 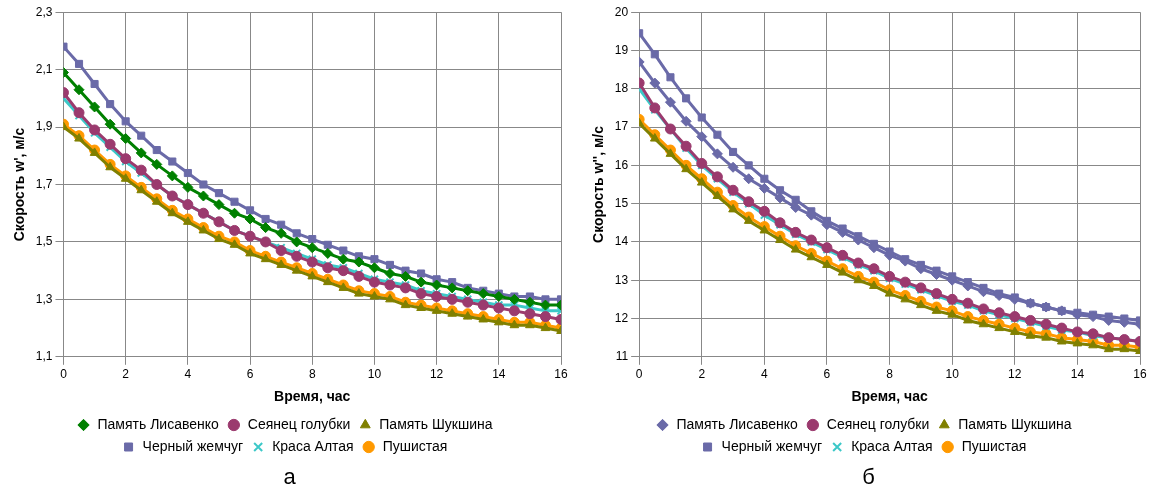 What do you see at coordinates (868, 477) in the screenshot?
I see `text: б` at bounding box center [868, 477].